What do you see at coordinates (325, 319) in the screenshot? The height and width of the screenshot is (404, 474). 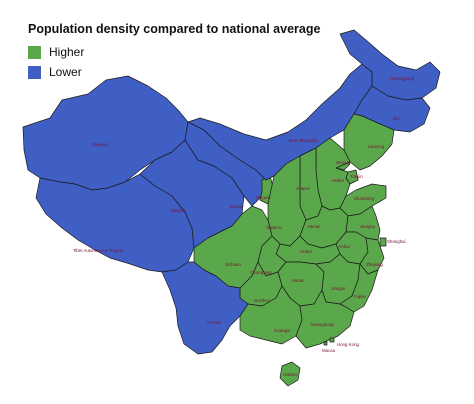 I see `region-guangdong` at bounding box center [325, 319].